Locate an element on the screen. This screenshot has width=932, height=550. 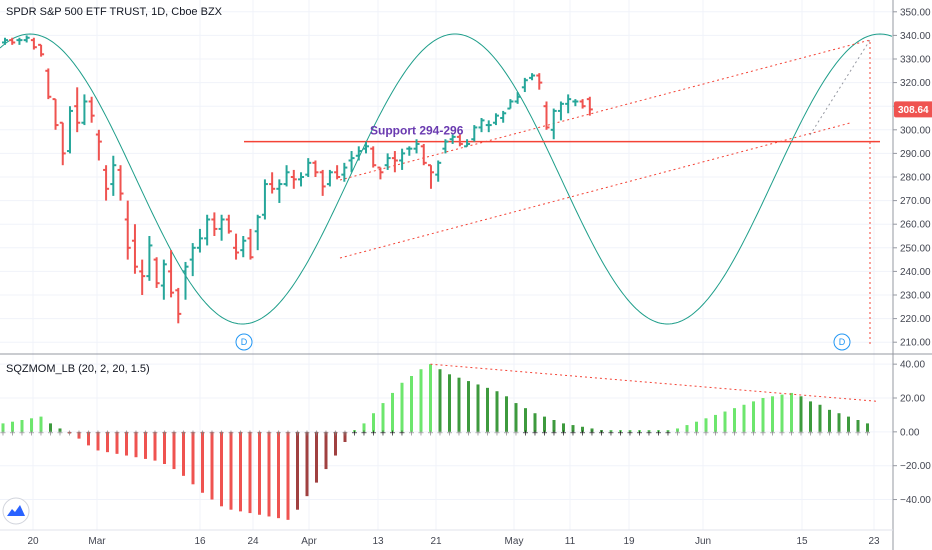
tradingview-logo-icon is located at coordinates (16, 511).